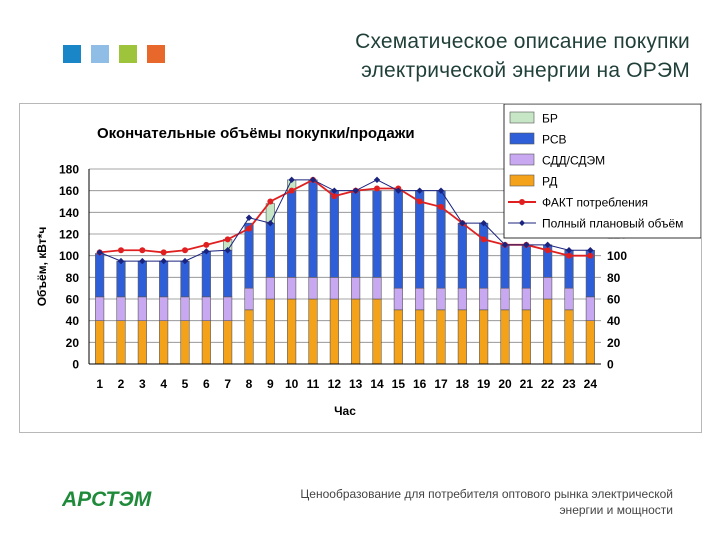 Image resolution: width=720 pixels, height=540 pixels. I want to click on legend-label: ФАКТ потребления, so click(595, 203).